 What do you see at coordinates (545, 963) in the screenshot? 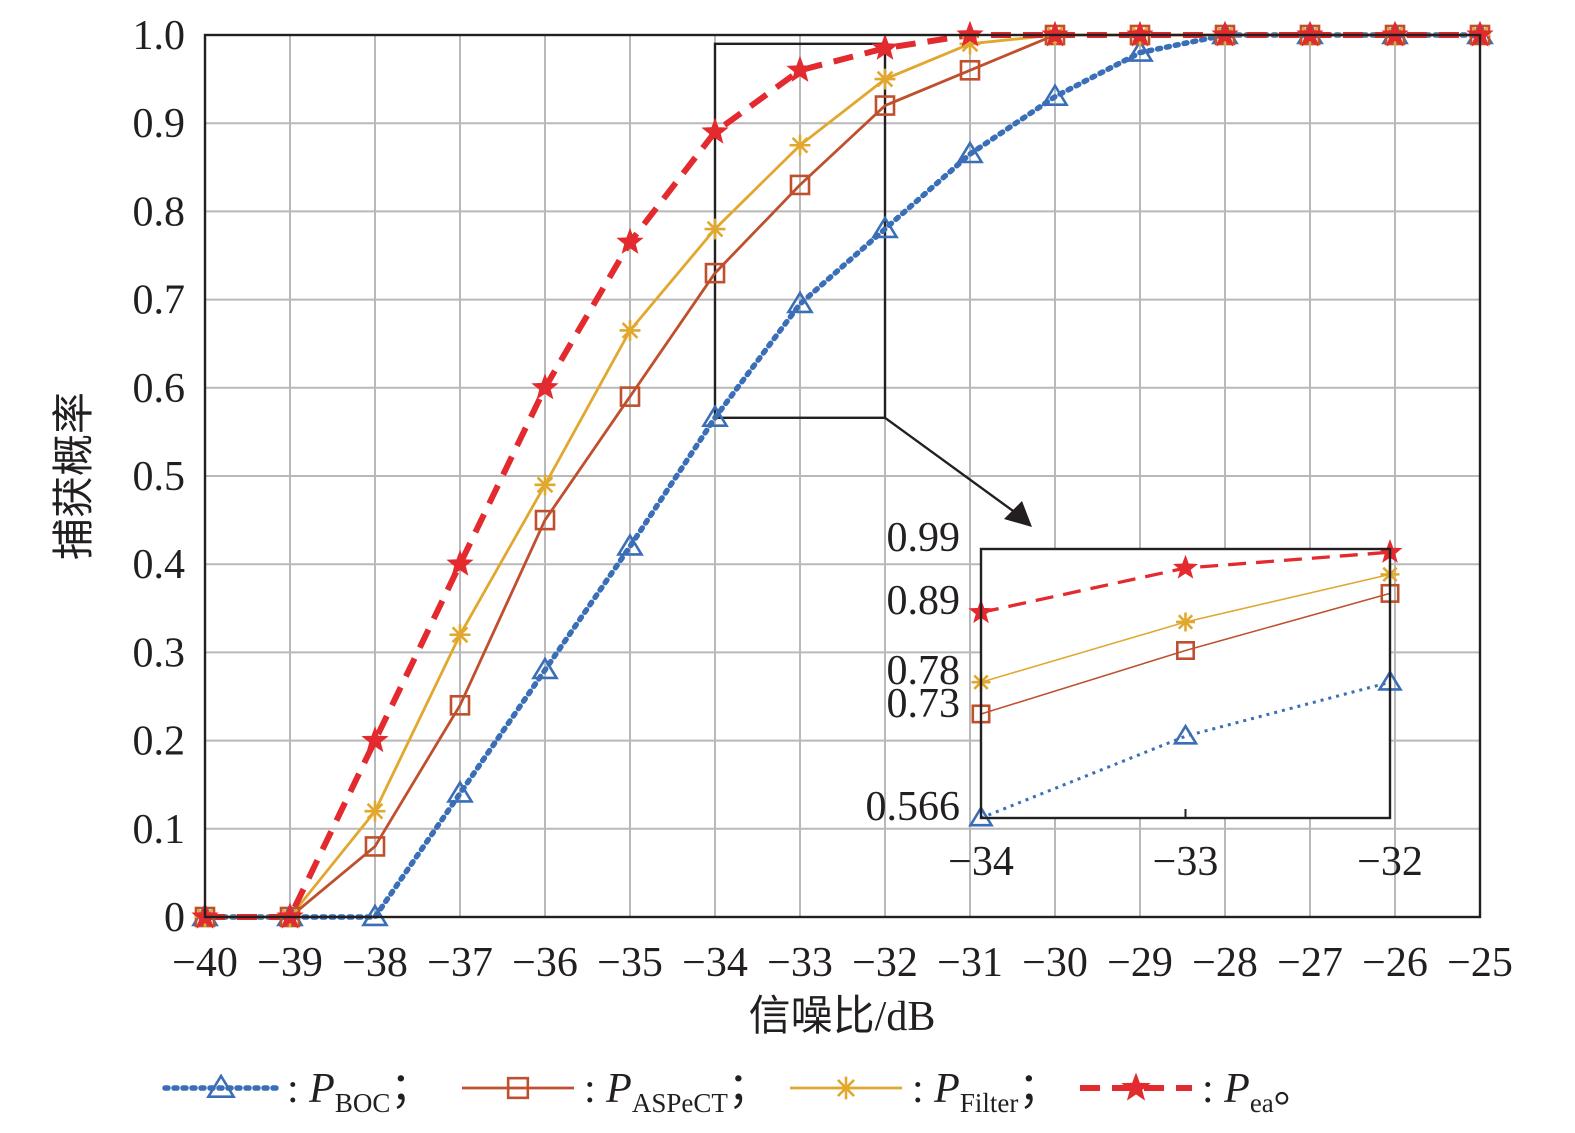
I see `x-tick-label: −36` at bounding box center [545, 963].